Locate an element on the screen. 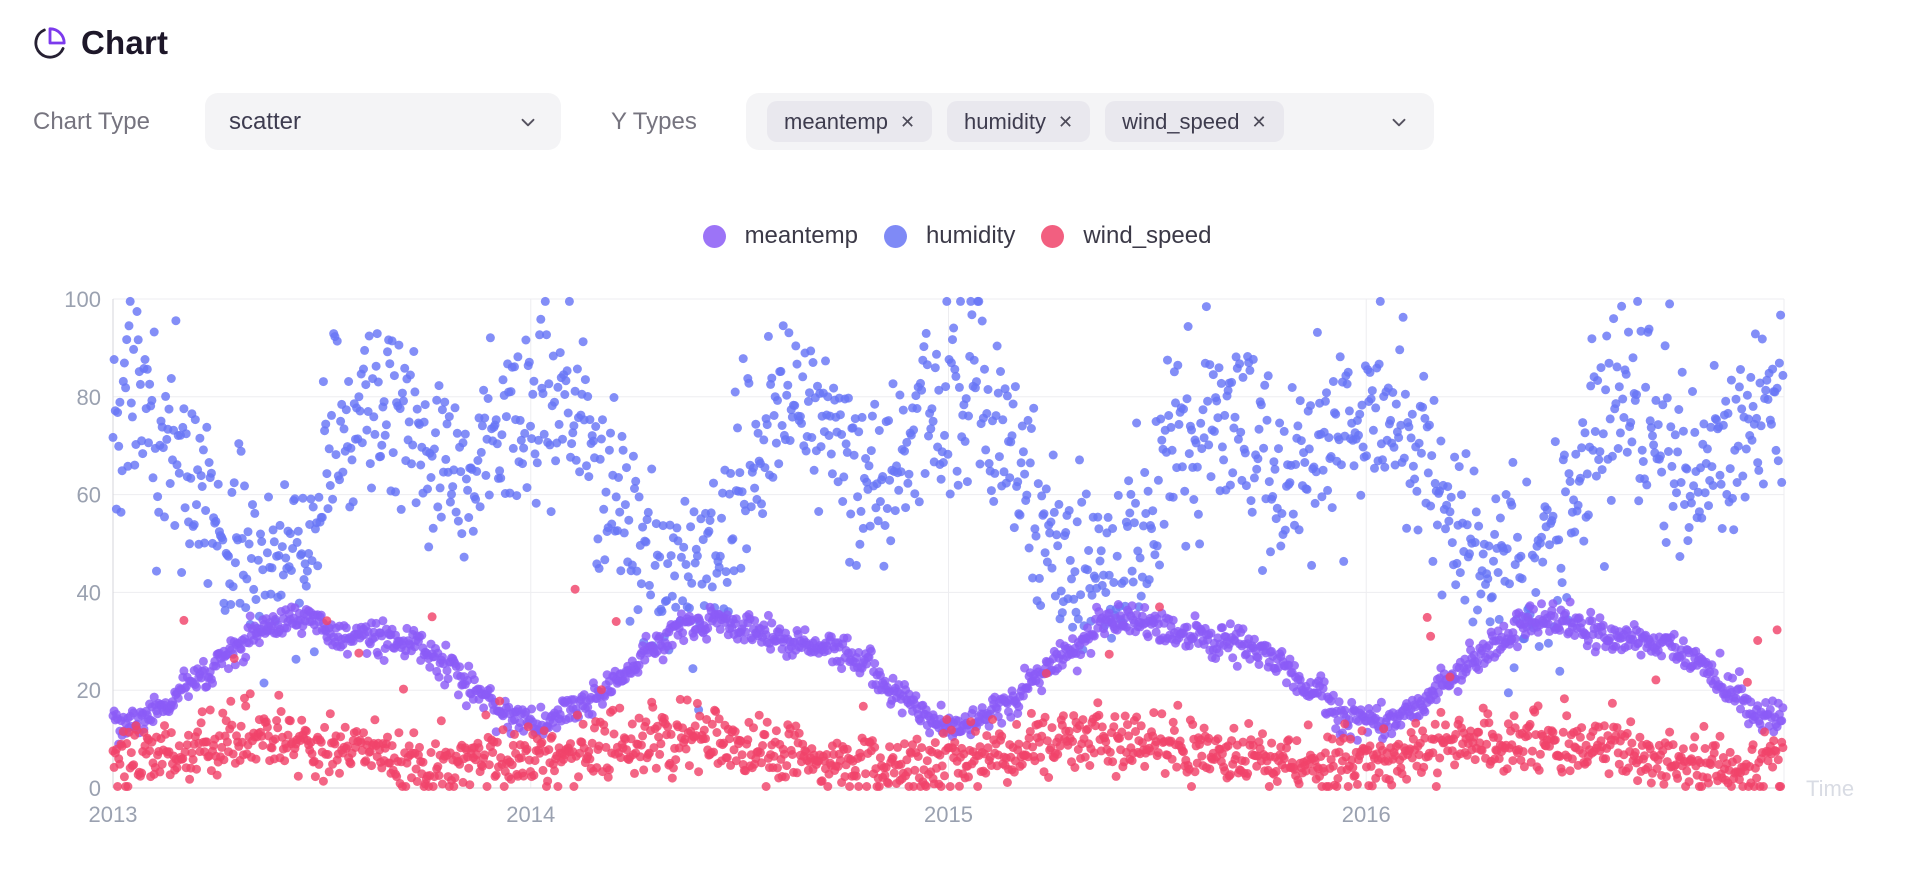 The image size is (1914, 886). svg-text: 0 is located at coordinates (95, 788).